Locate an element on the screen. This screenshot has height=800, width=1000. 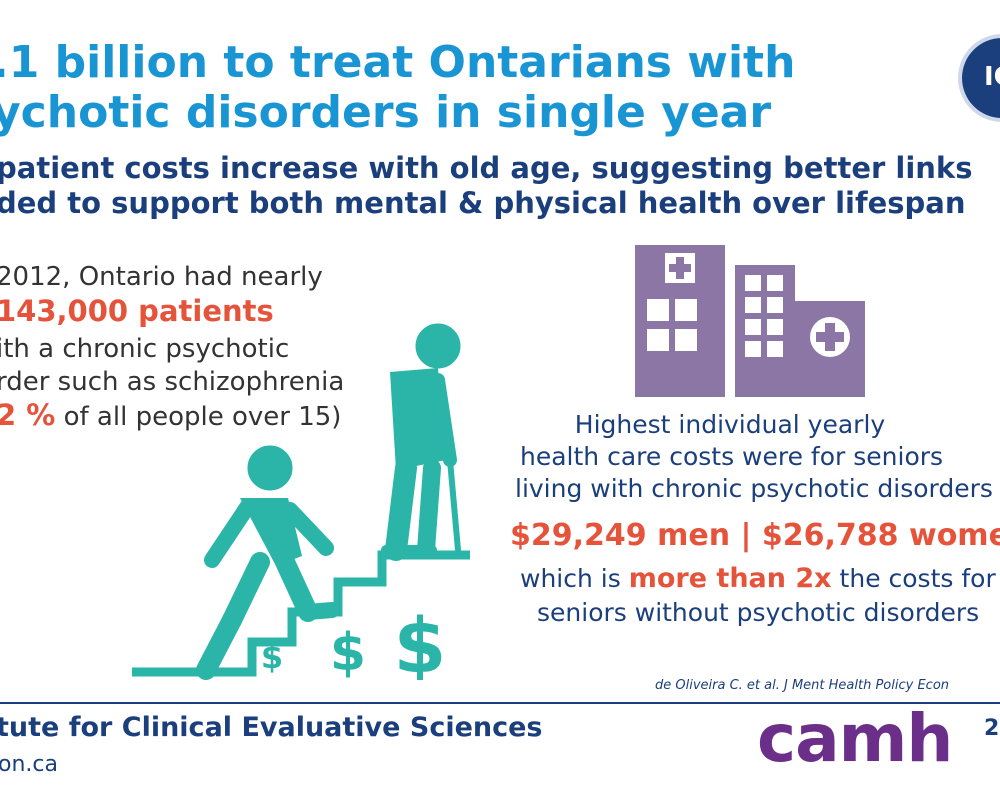
stat-condition-2: rder such as schizophrenia is located at coordinates (172, 382).